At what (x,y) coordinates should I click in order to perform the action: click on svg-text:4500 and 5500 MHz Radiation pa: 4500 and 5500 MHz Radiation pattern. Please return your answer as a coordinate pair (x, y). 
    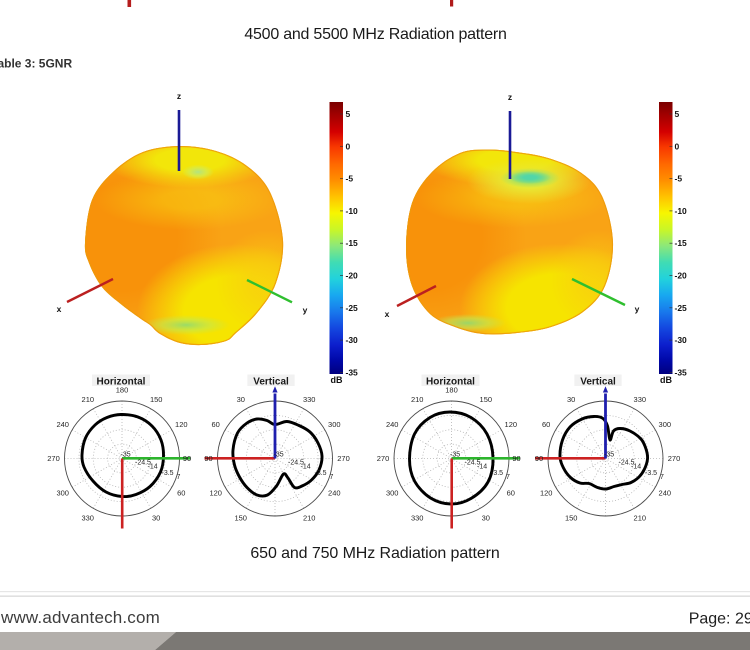
    Looking at the image, I should click on (375, 34).